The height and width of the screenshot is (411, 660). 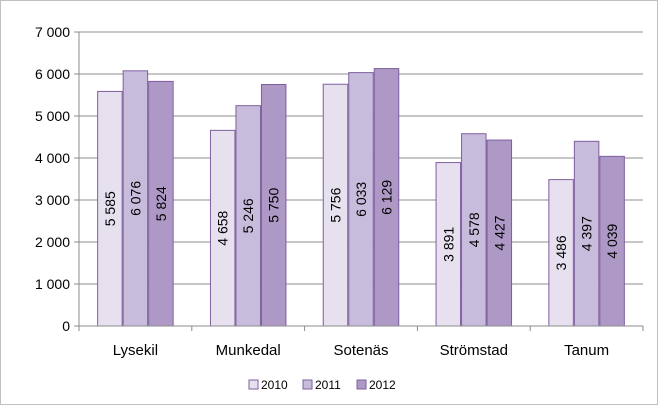 I want to click on bar-data-label: 4 039, so click(x=612, y=240).